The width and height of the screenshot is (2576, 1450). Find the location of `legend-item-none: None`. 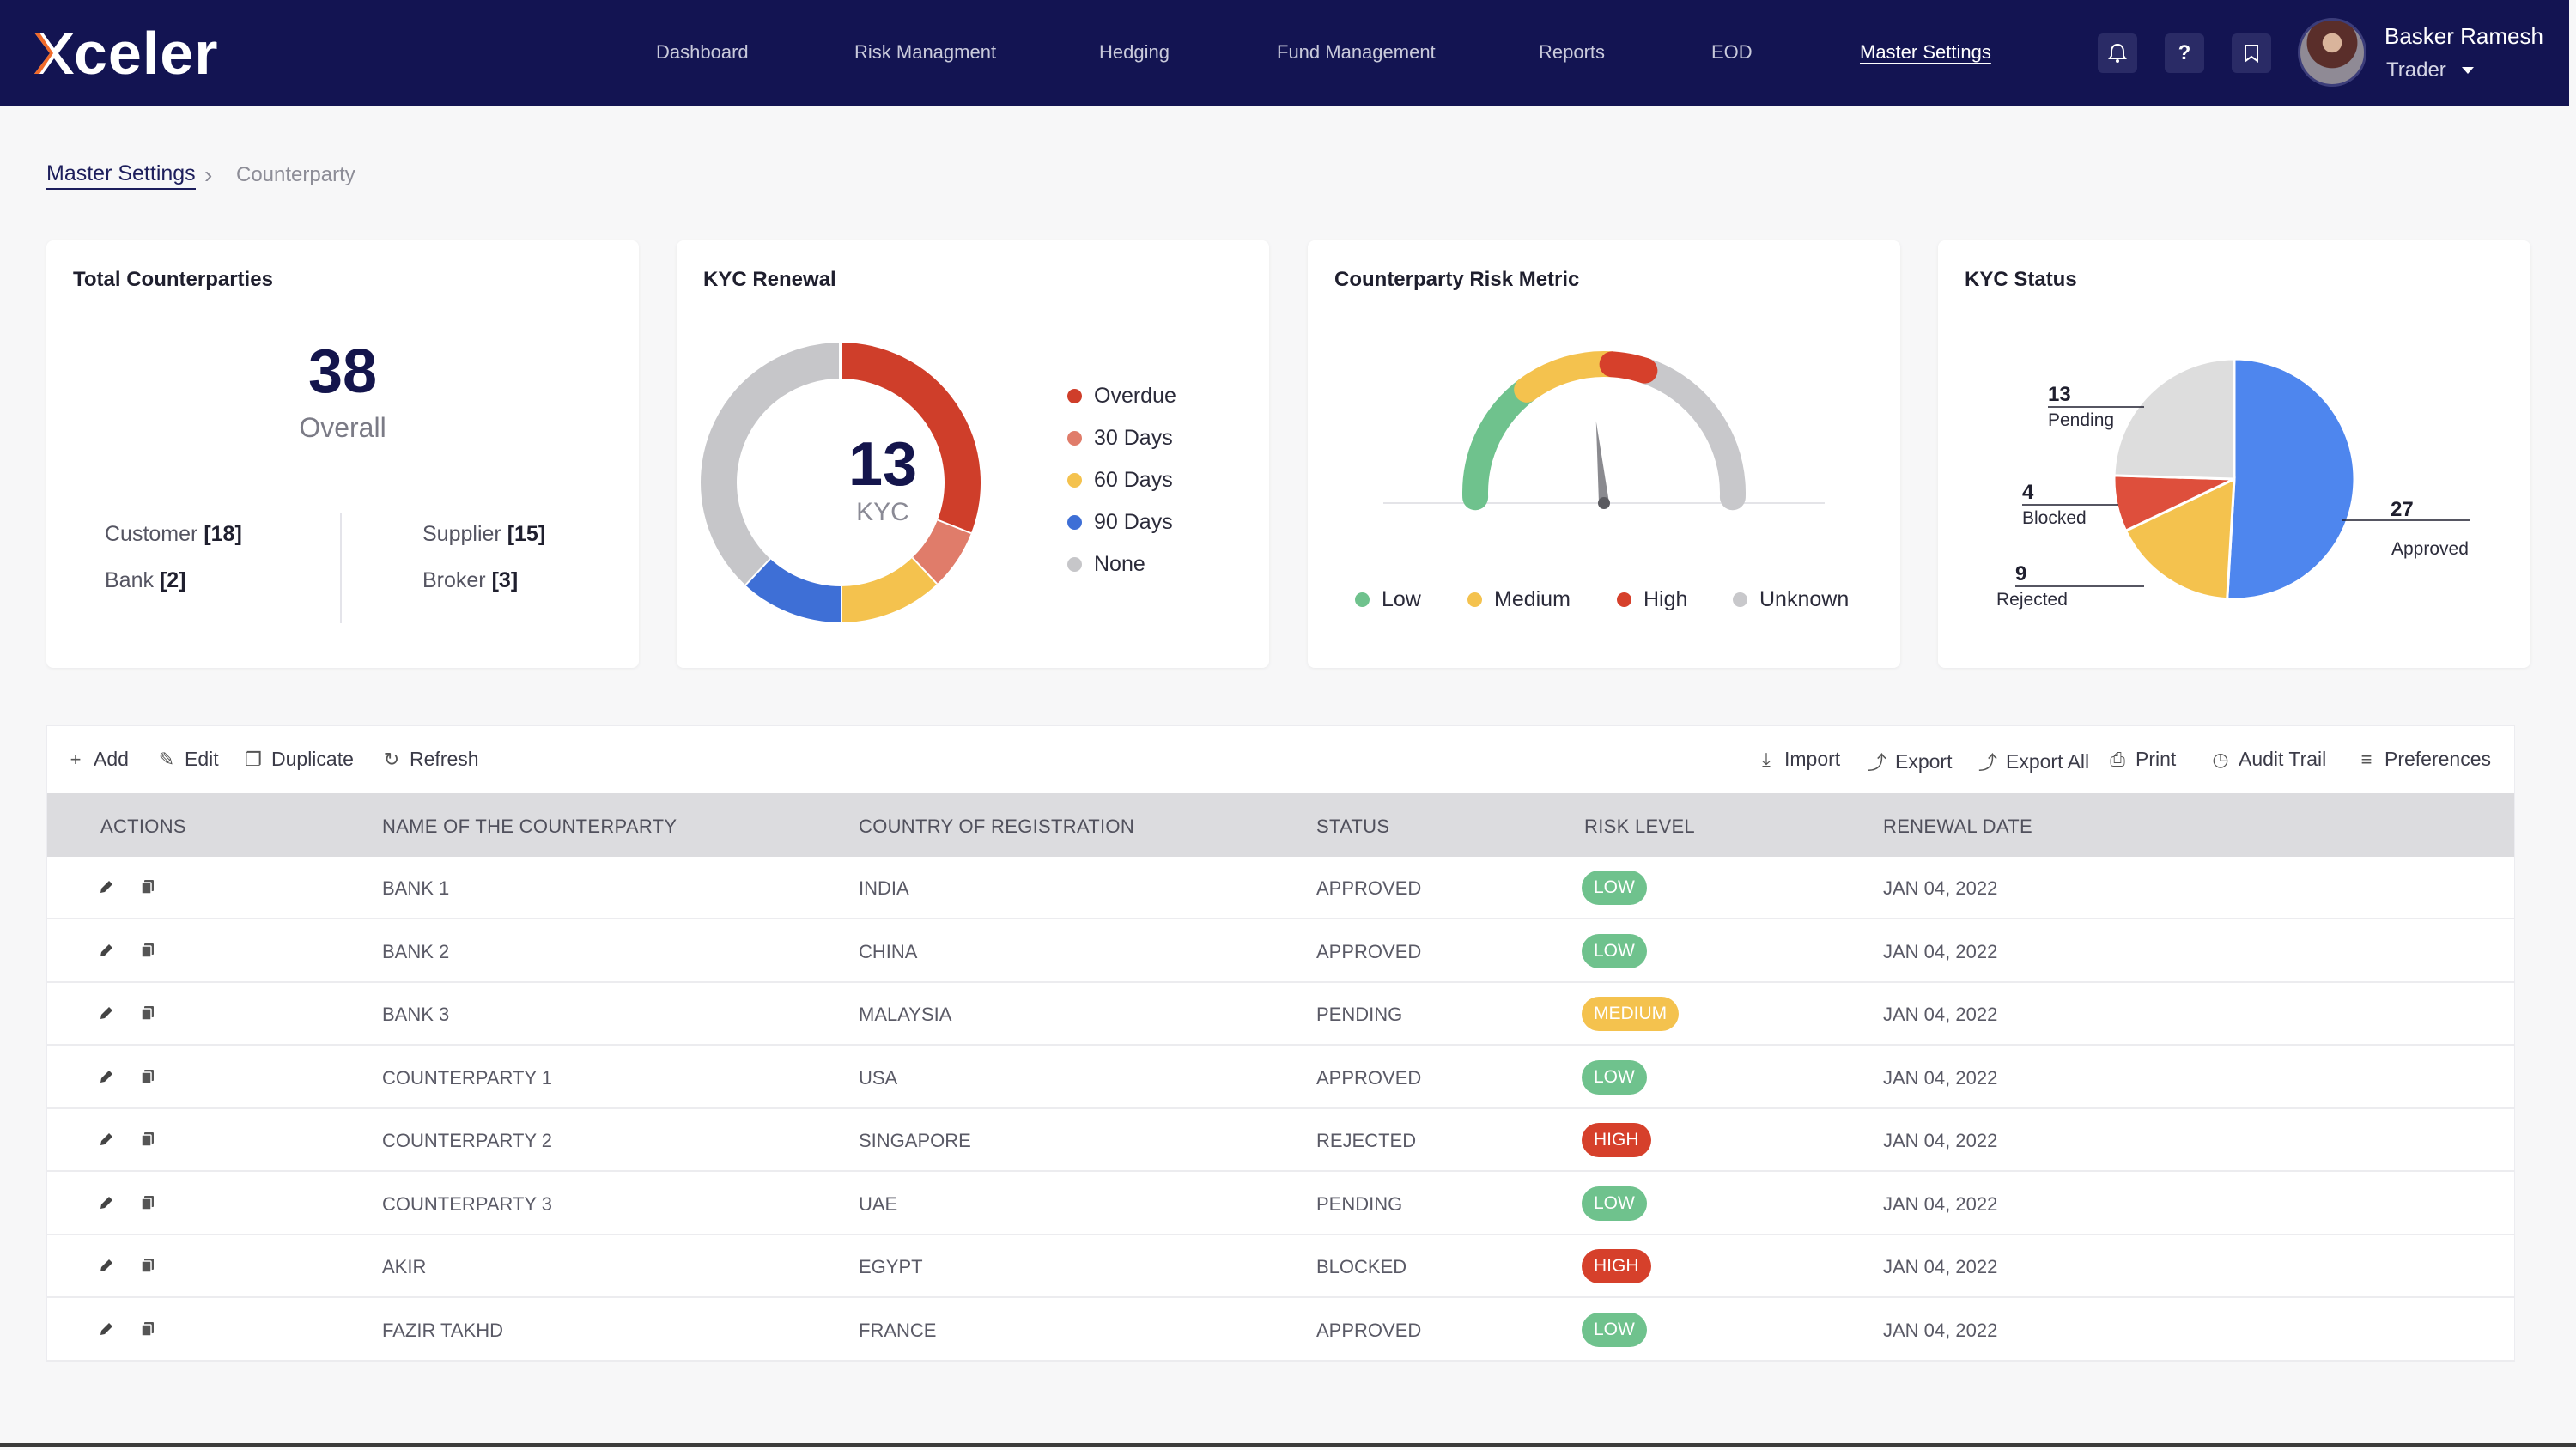

legend-item-none: None is located at coordinates (1106, 564).